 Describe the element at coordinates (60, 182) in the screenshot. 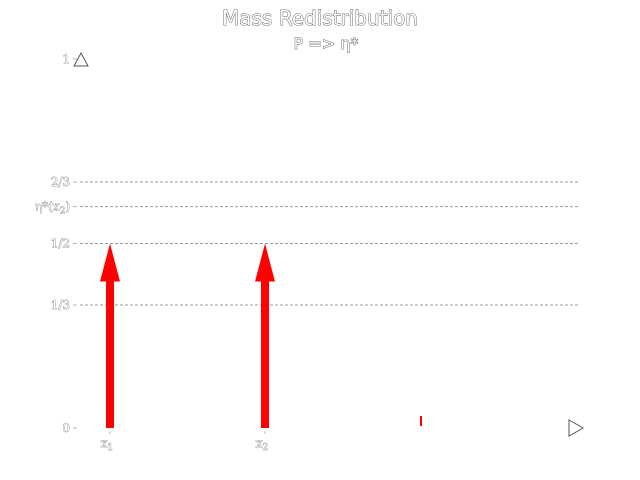

I see `y-tick-label: 2/3` at that location.